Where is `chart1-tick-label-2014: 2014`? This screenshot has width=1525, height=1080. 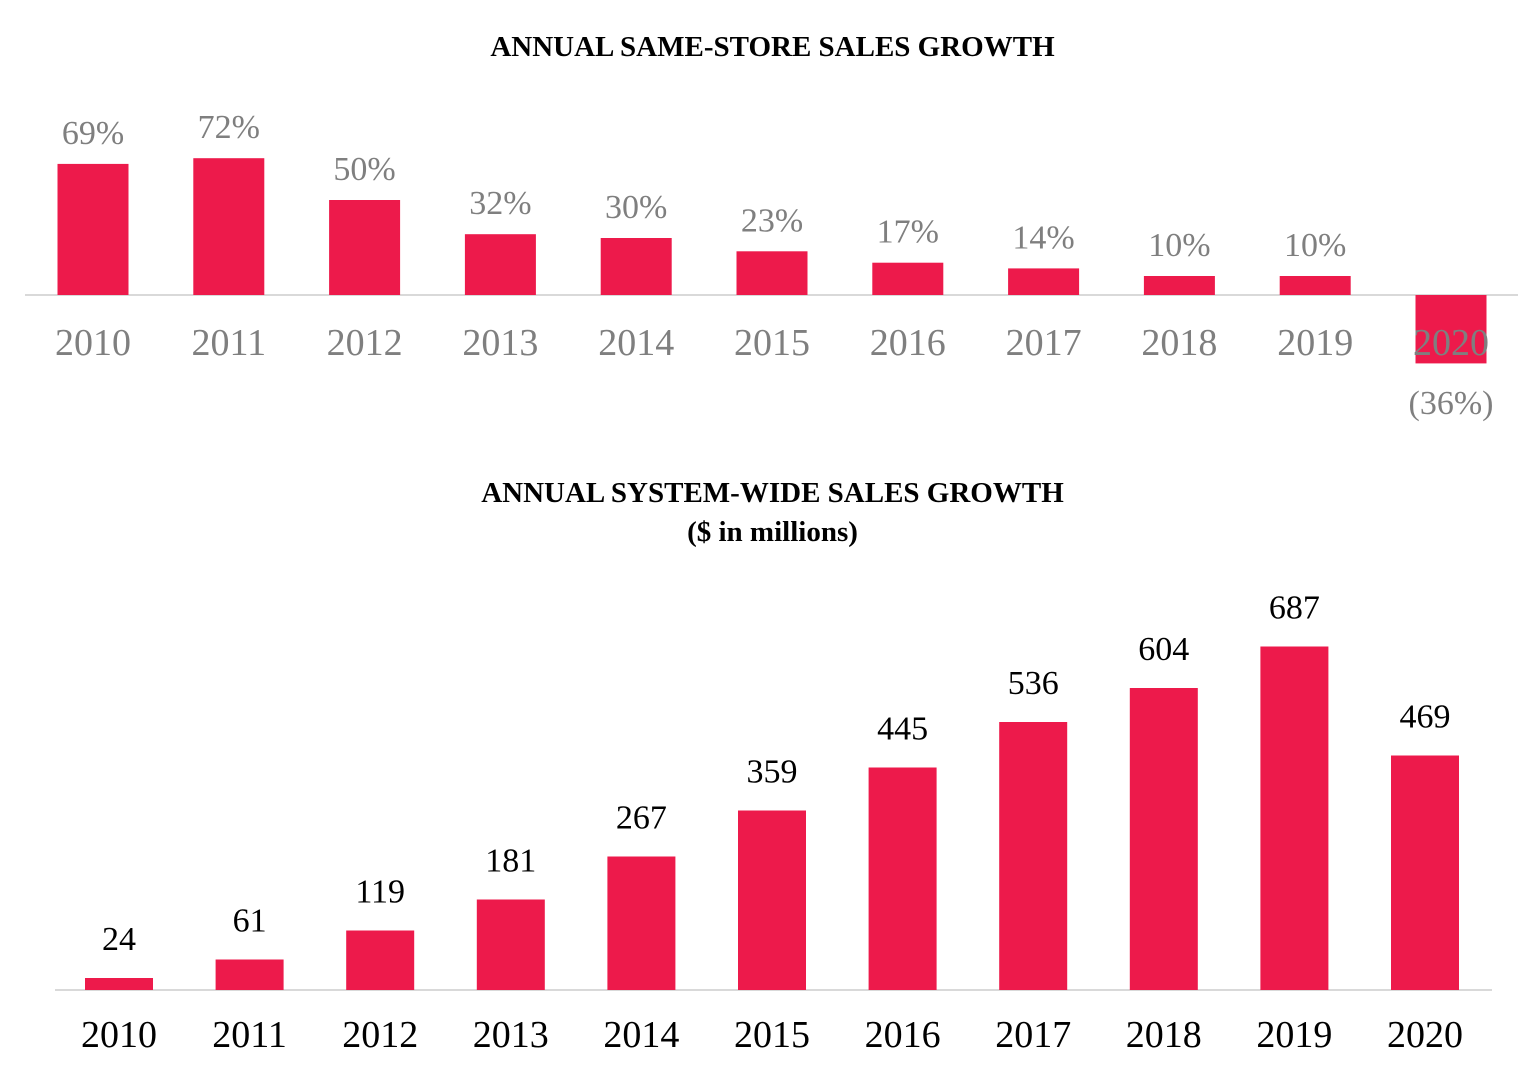
chart1-tick-label-2014: 2014 is located at coordinates (636, 343).